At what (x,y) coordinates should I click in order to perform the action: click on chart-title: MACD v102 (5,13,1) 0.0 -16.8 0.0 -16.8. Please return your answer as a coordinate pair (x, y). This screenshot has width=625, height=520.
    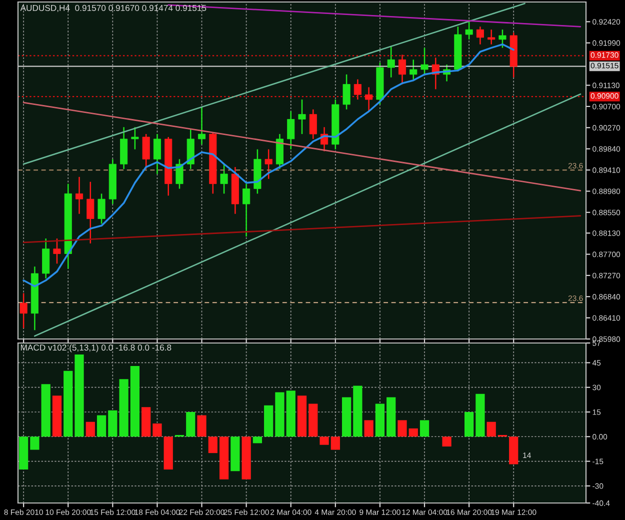
    Looking at the image, I should click on (96, 348).